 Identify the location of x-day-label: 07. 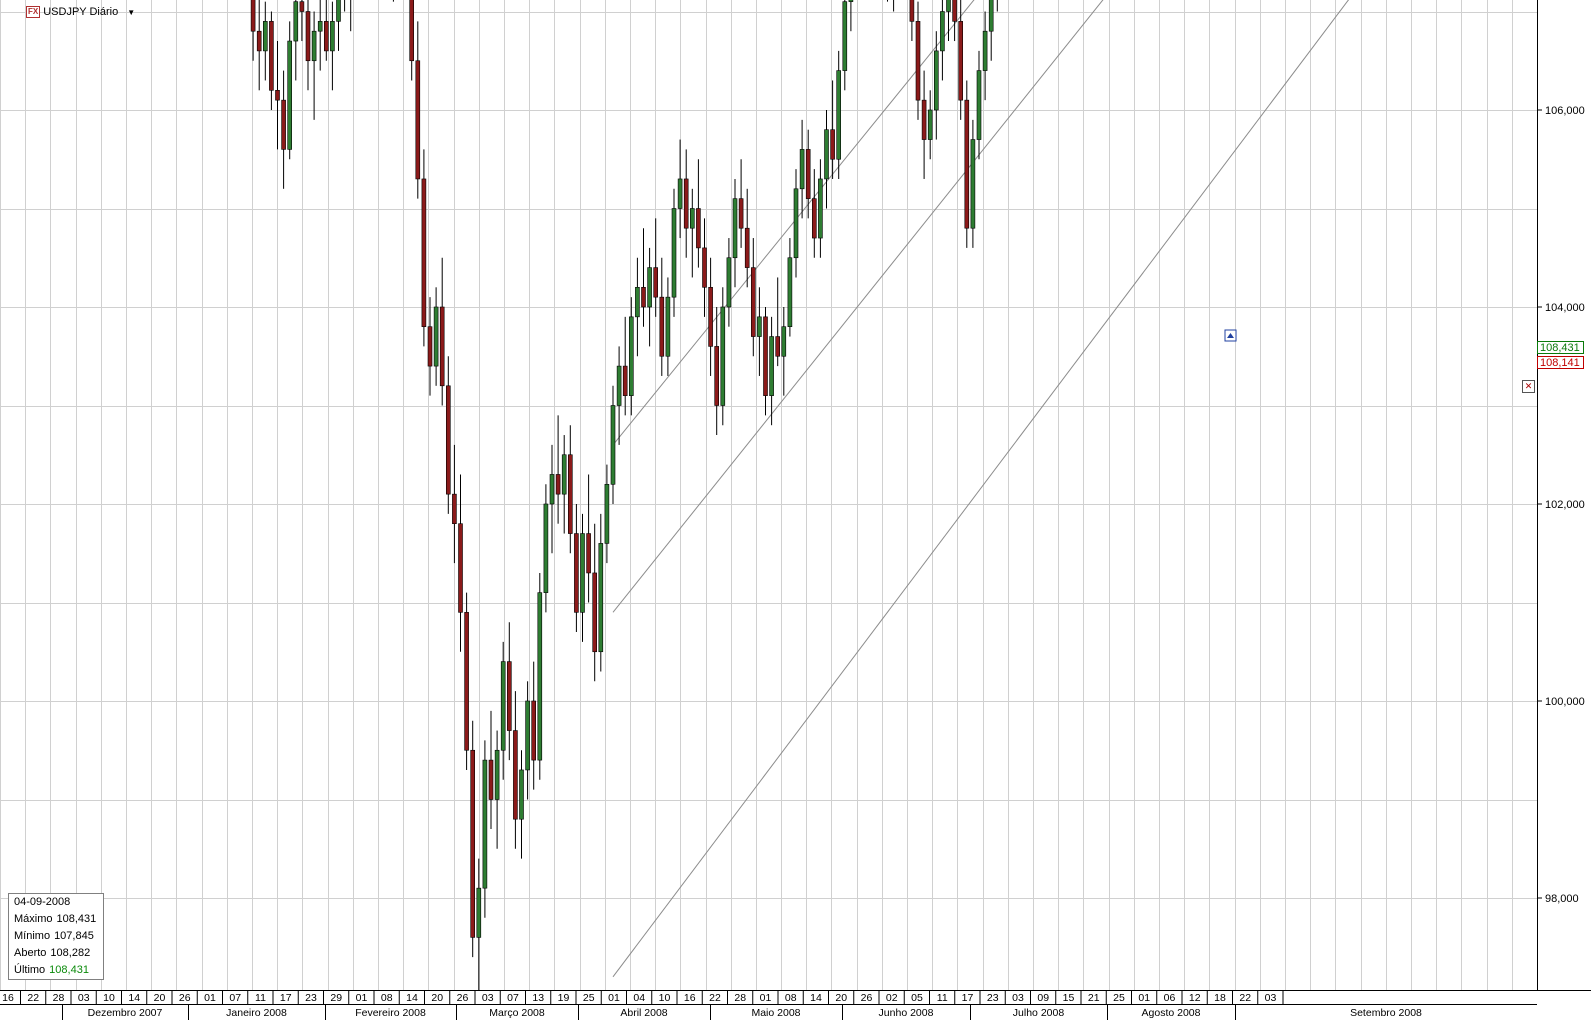
(513, 998).